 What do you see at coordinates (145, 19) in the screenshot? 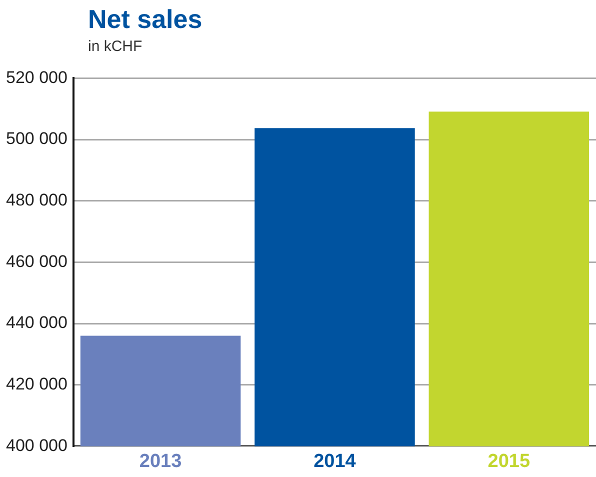
I see `chart-title: Net sales` at bounding box center [145, 19].